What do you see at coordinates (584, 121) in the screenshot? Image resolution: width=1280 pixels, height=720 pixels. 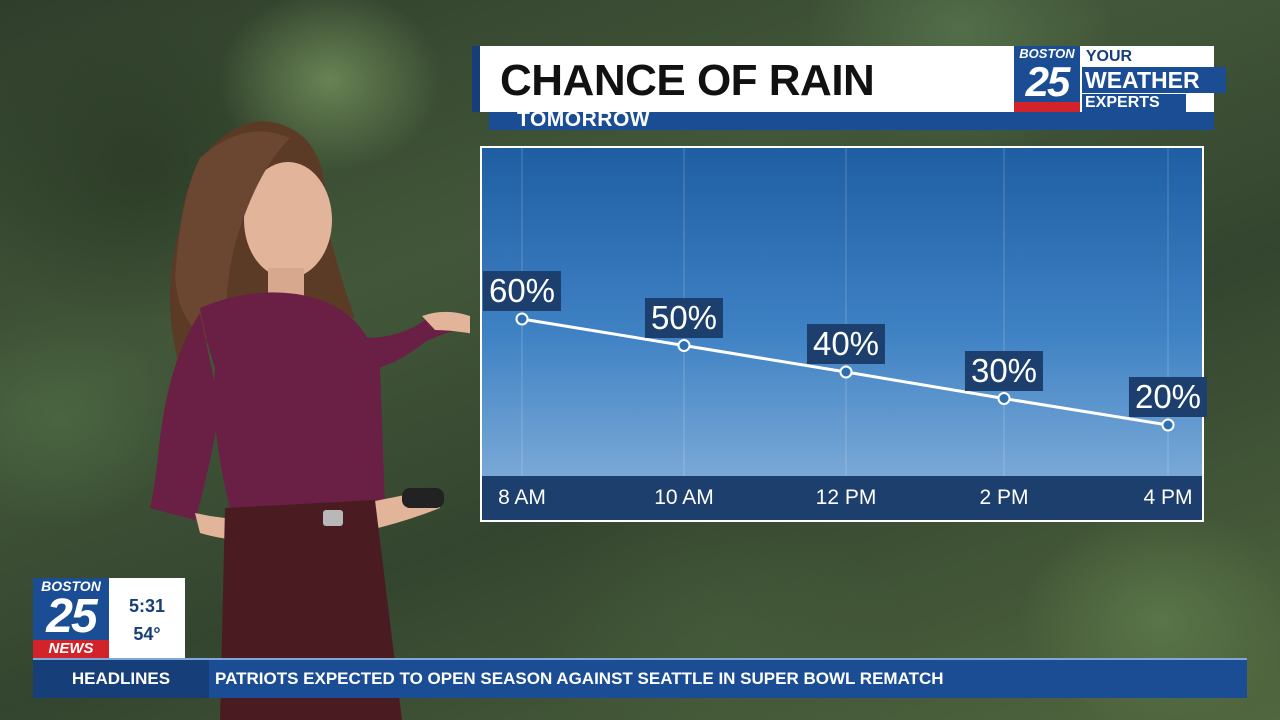 I see `chart-subtitle: TOMORROW` at bounding box center [584, 121].